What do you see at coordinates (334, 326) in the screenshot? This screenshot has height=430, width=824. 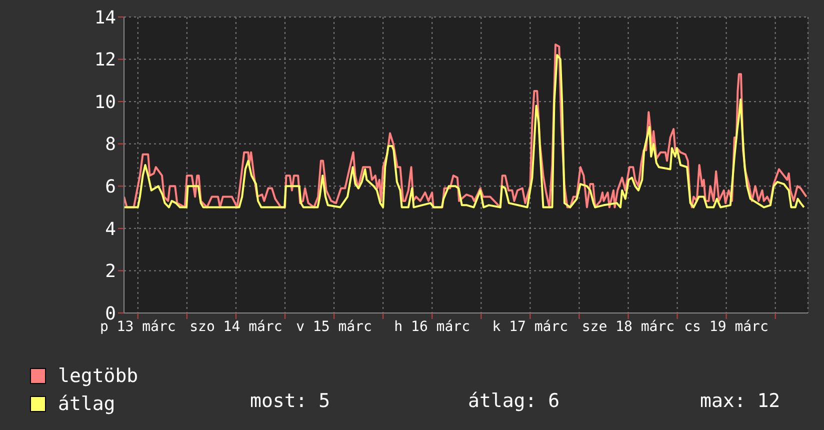 I see `x-tick-label: v 15 márc` at bounding box center [334, 326].